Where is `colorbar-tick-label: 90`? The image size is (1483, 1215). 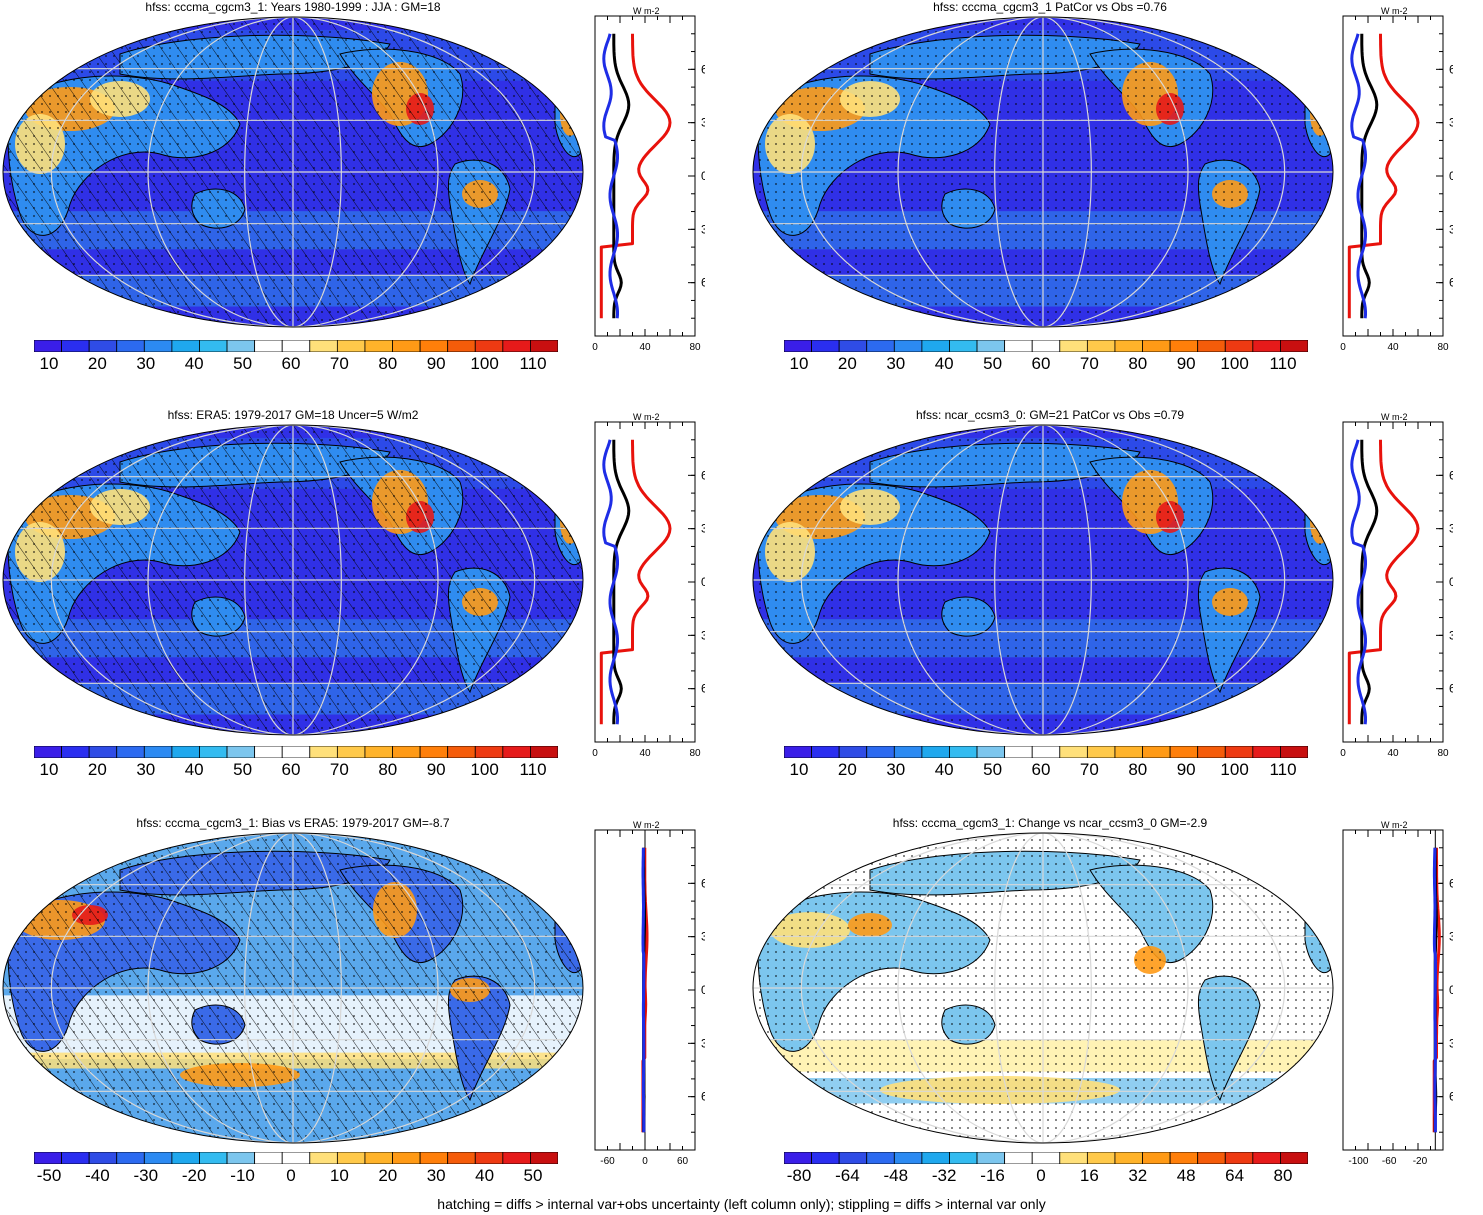
colorbar-tick-label: 90 is located at coordinates (1186, 769).